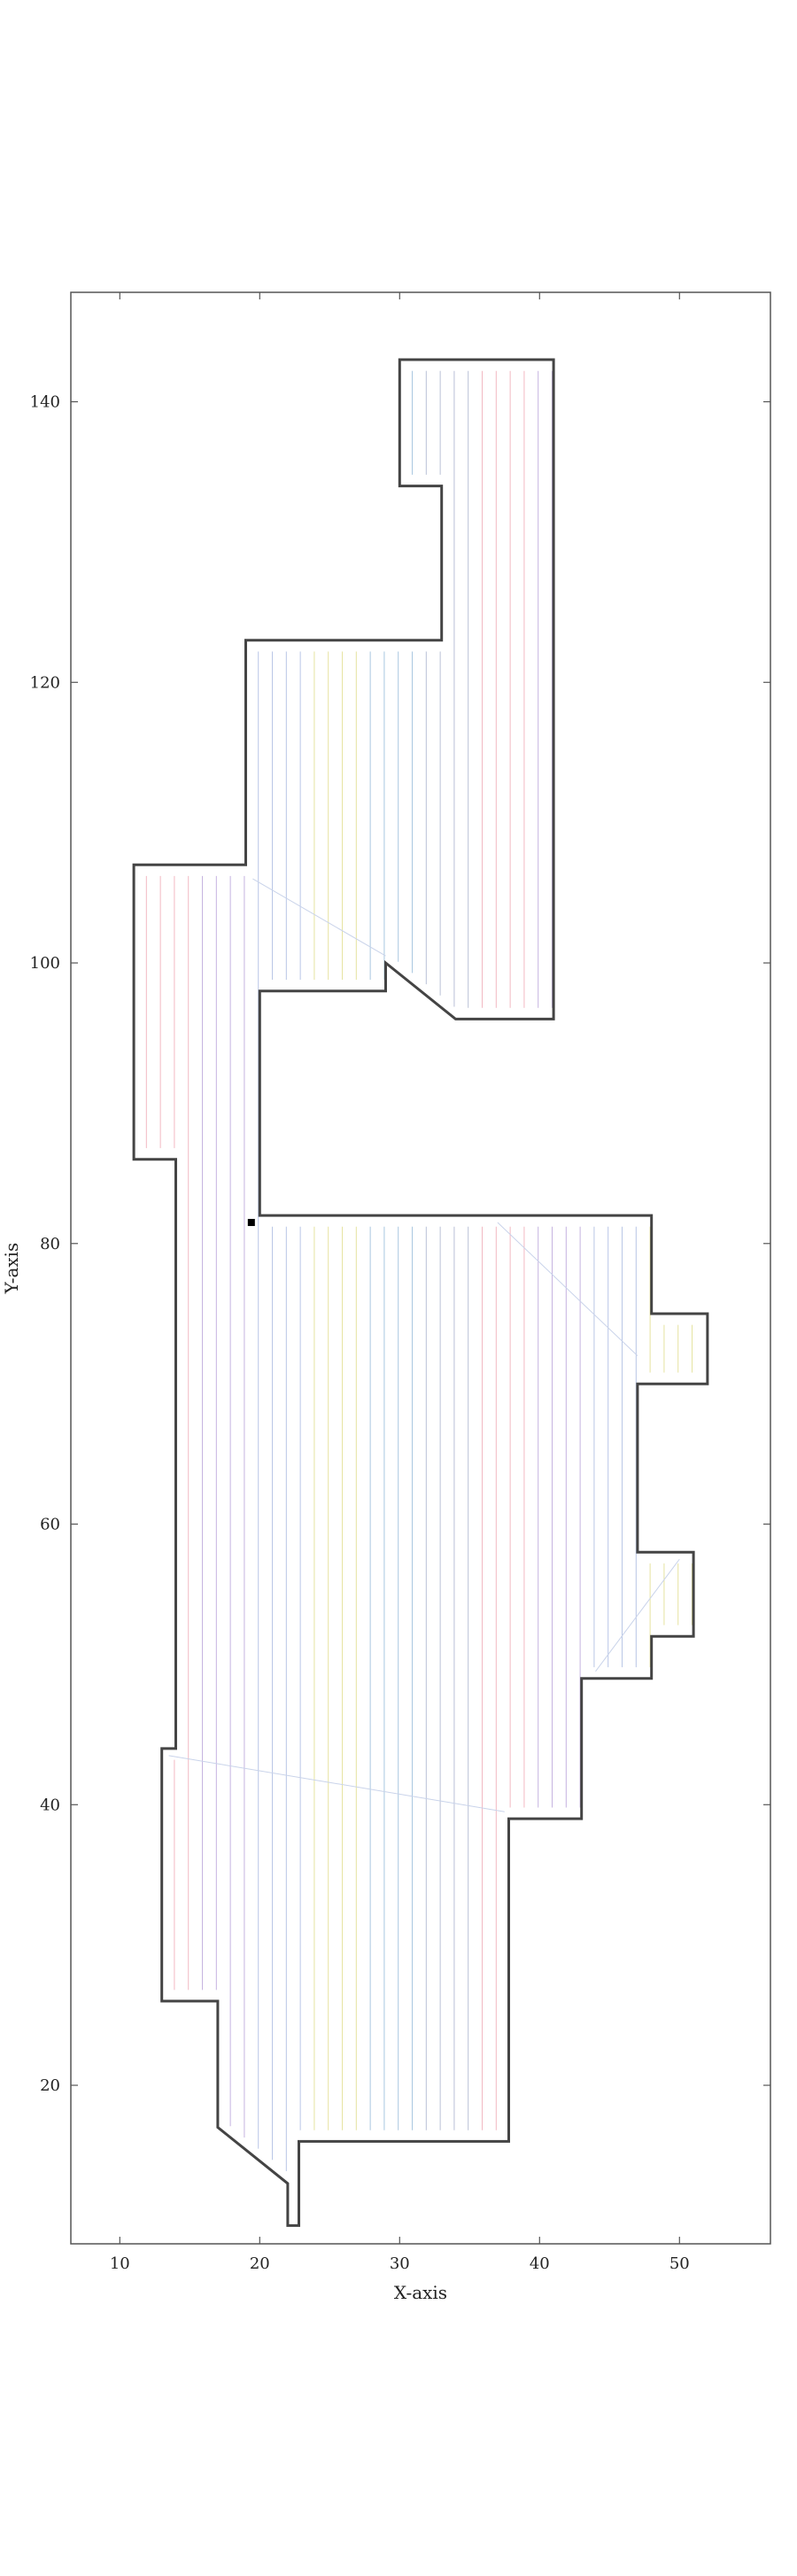 The width and height of the screenshot is (797, 2576). Describe the element at coordinates (45, 402) in the screenshot. I see `y-tick-label: 140` at that location.